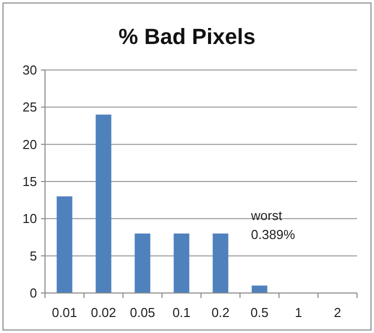 The image size is (374, 333). What do you see at coordinates (338, 312) in the screenshot?
I see `x-tick-label: 2` at bounding box center [338, 312].